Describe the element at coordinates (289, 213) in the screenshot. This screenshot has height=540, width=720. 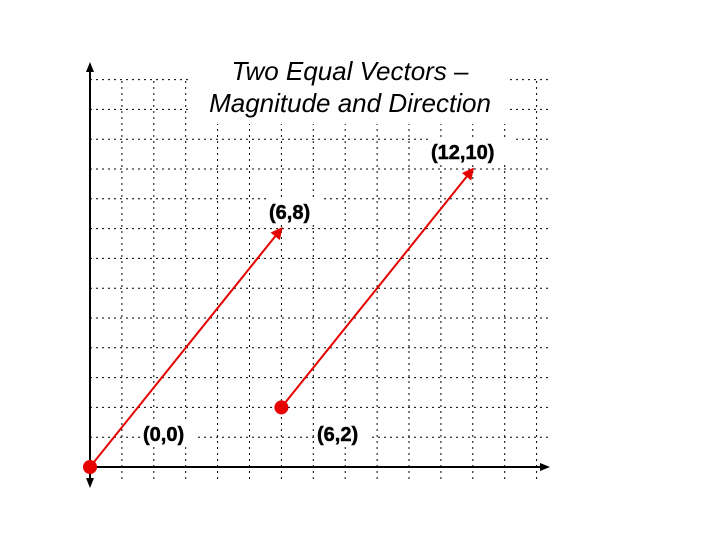
I see `label-tip1: (6,8)` at that location.